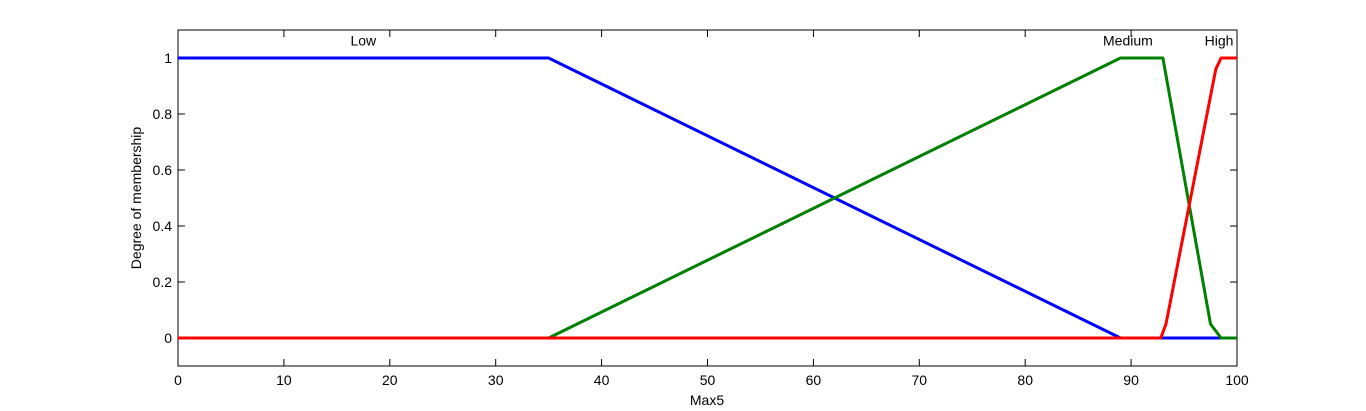 Image resolution: width=1366 pixels, height=411 pixels. Describe the element at coordinates (602, 380) in the screenshot. I see `x-tick-label: 40` at that location.